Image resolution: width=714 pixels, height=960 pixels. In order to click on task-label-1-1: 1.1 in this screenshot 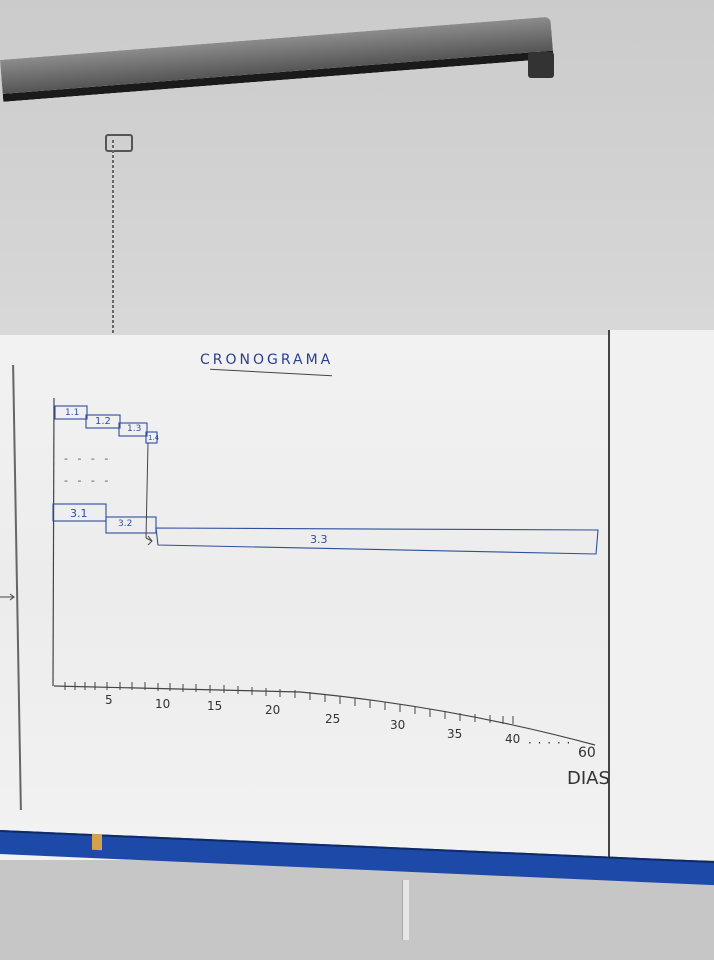, I will do `click(72, 413)`.